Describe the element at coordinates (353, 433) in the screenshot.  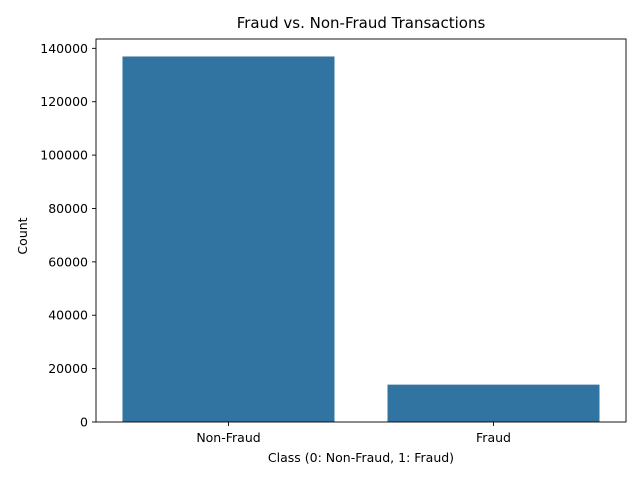
I see `x-axis-ticks: Non-Fraud Fraud` at that location.